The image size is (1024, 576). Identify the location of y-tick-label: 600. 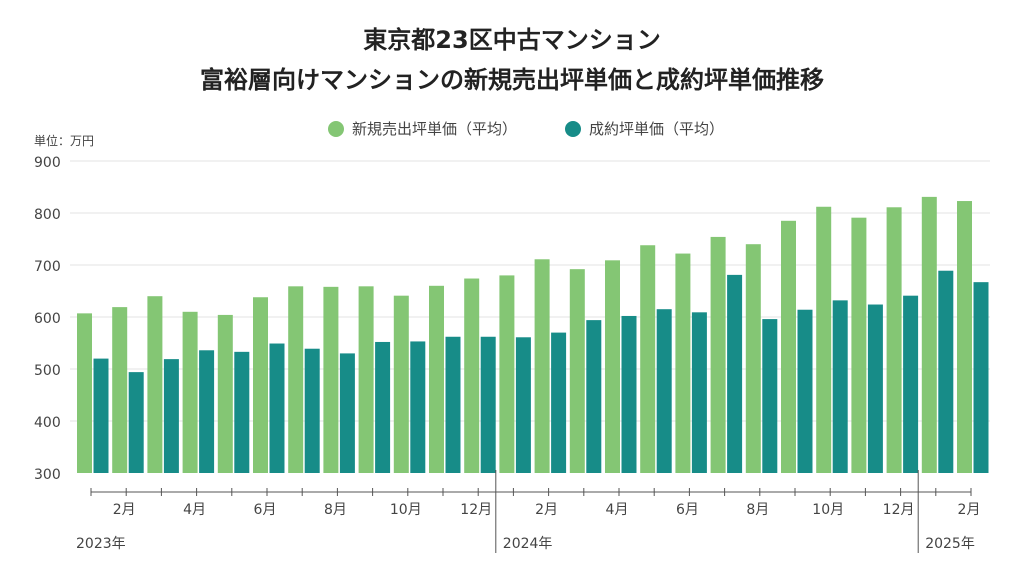
(47, 319).